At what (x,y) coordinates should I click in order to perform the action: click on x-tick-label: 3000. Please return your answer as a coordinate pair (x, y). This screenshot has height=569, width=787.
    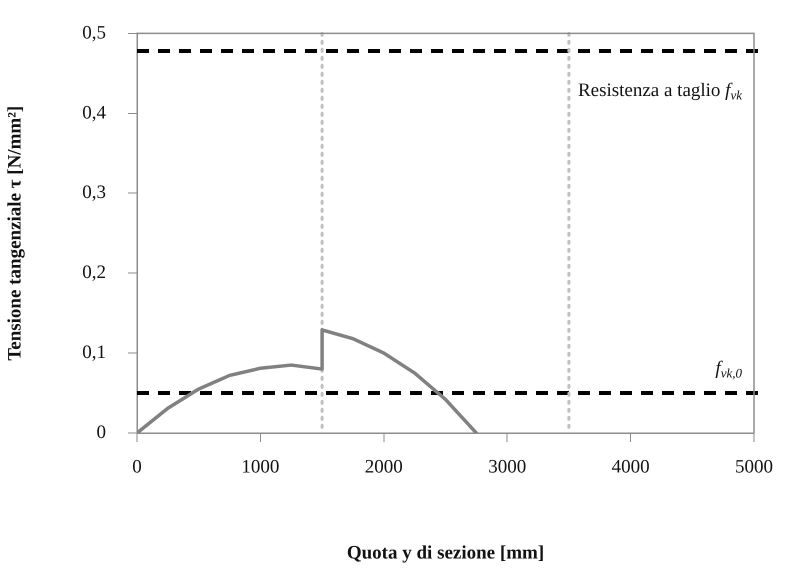
    Looking at the image, I should click on (507, 467).